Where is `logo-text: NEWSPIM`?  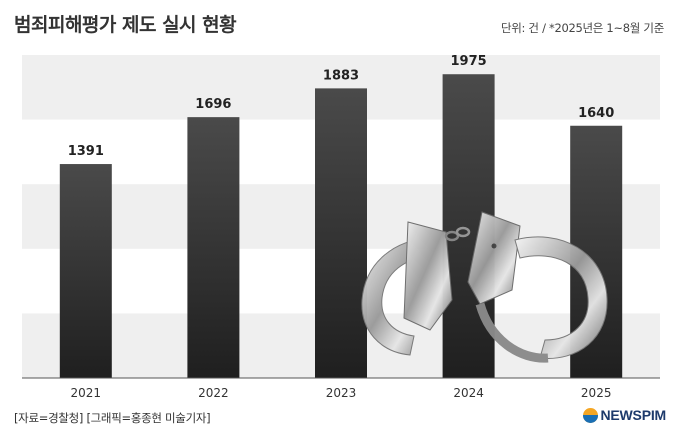
logo-text: NEWSPIM is located at coordinates (633, 415).